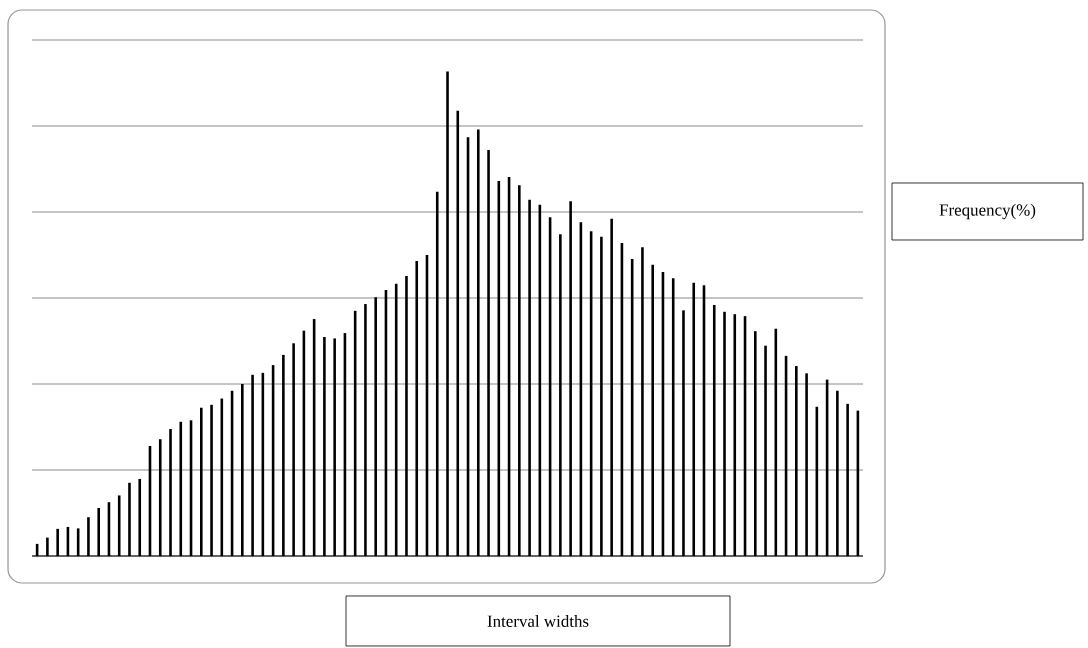 The width and height of the screenshot is (1088, 648). What do you see at coordinates (987, 211) in the screenshot?
I see `text: Frequency(%)` at bounding box center [987, 211].